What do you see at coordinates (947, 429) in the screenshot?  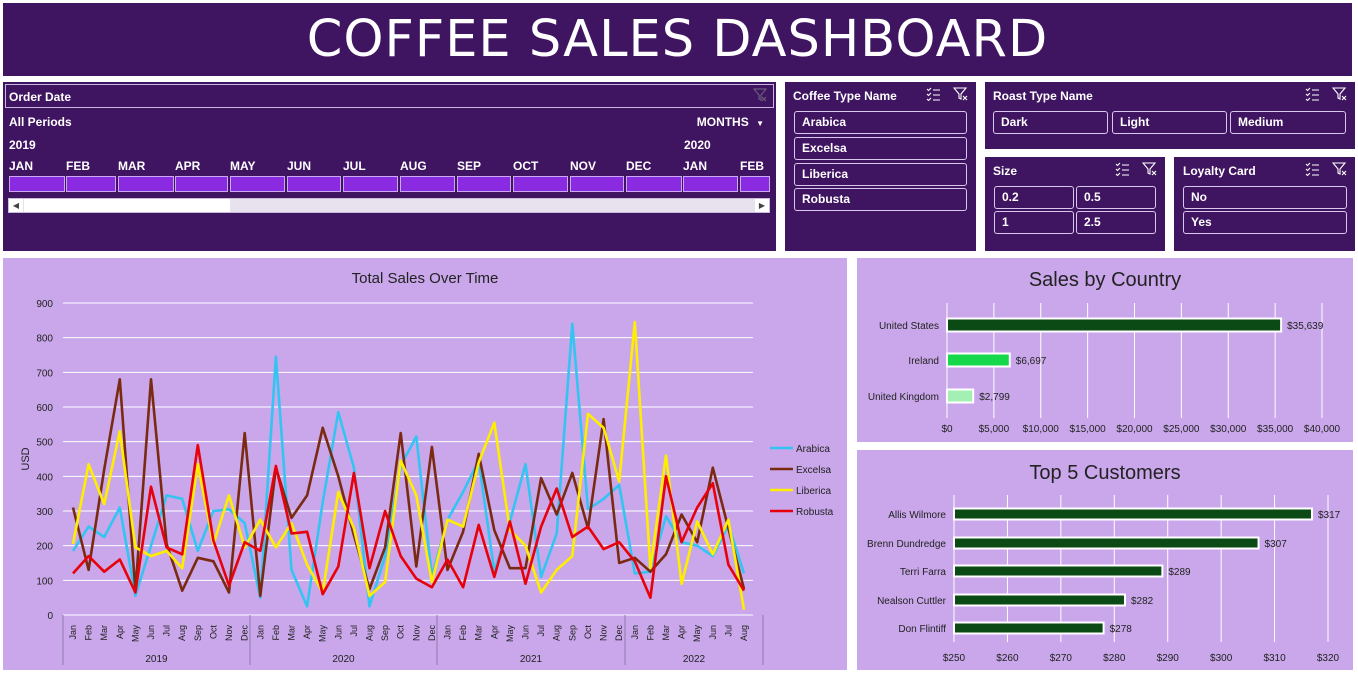 I see `x-tick-label: $0` at bounding box center [947, 429].